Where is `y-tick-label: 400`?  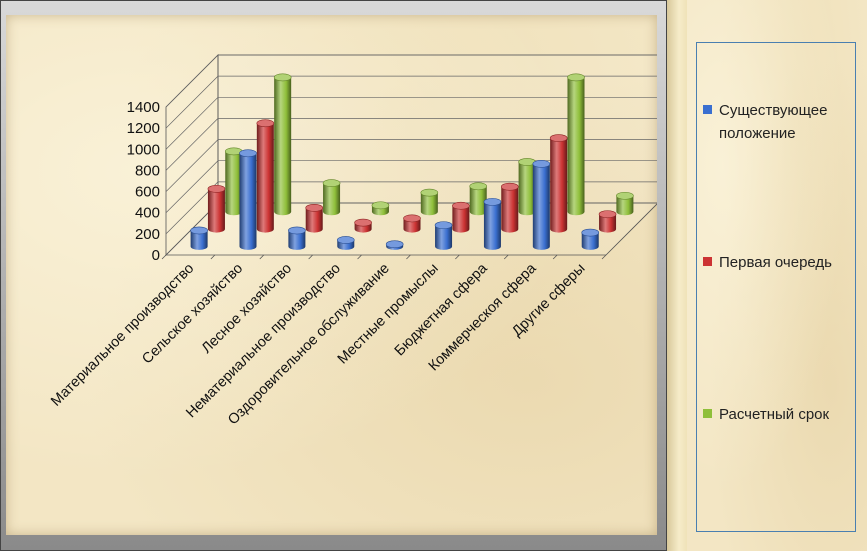
y-tick-label: 400 is located at coordinates (147, 213).